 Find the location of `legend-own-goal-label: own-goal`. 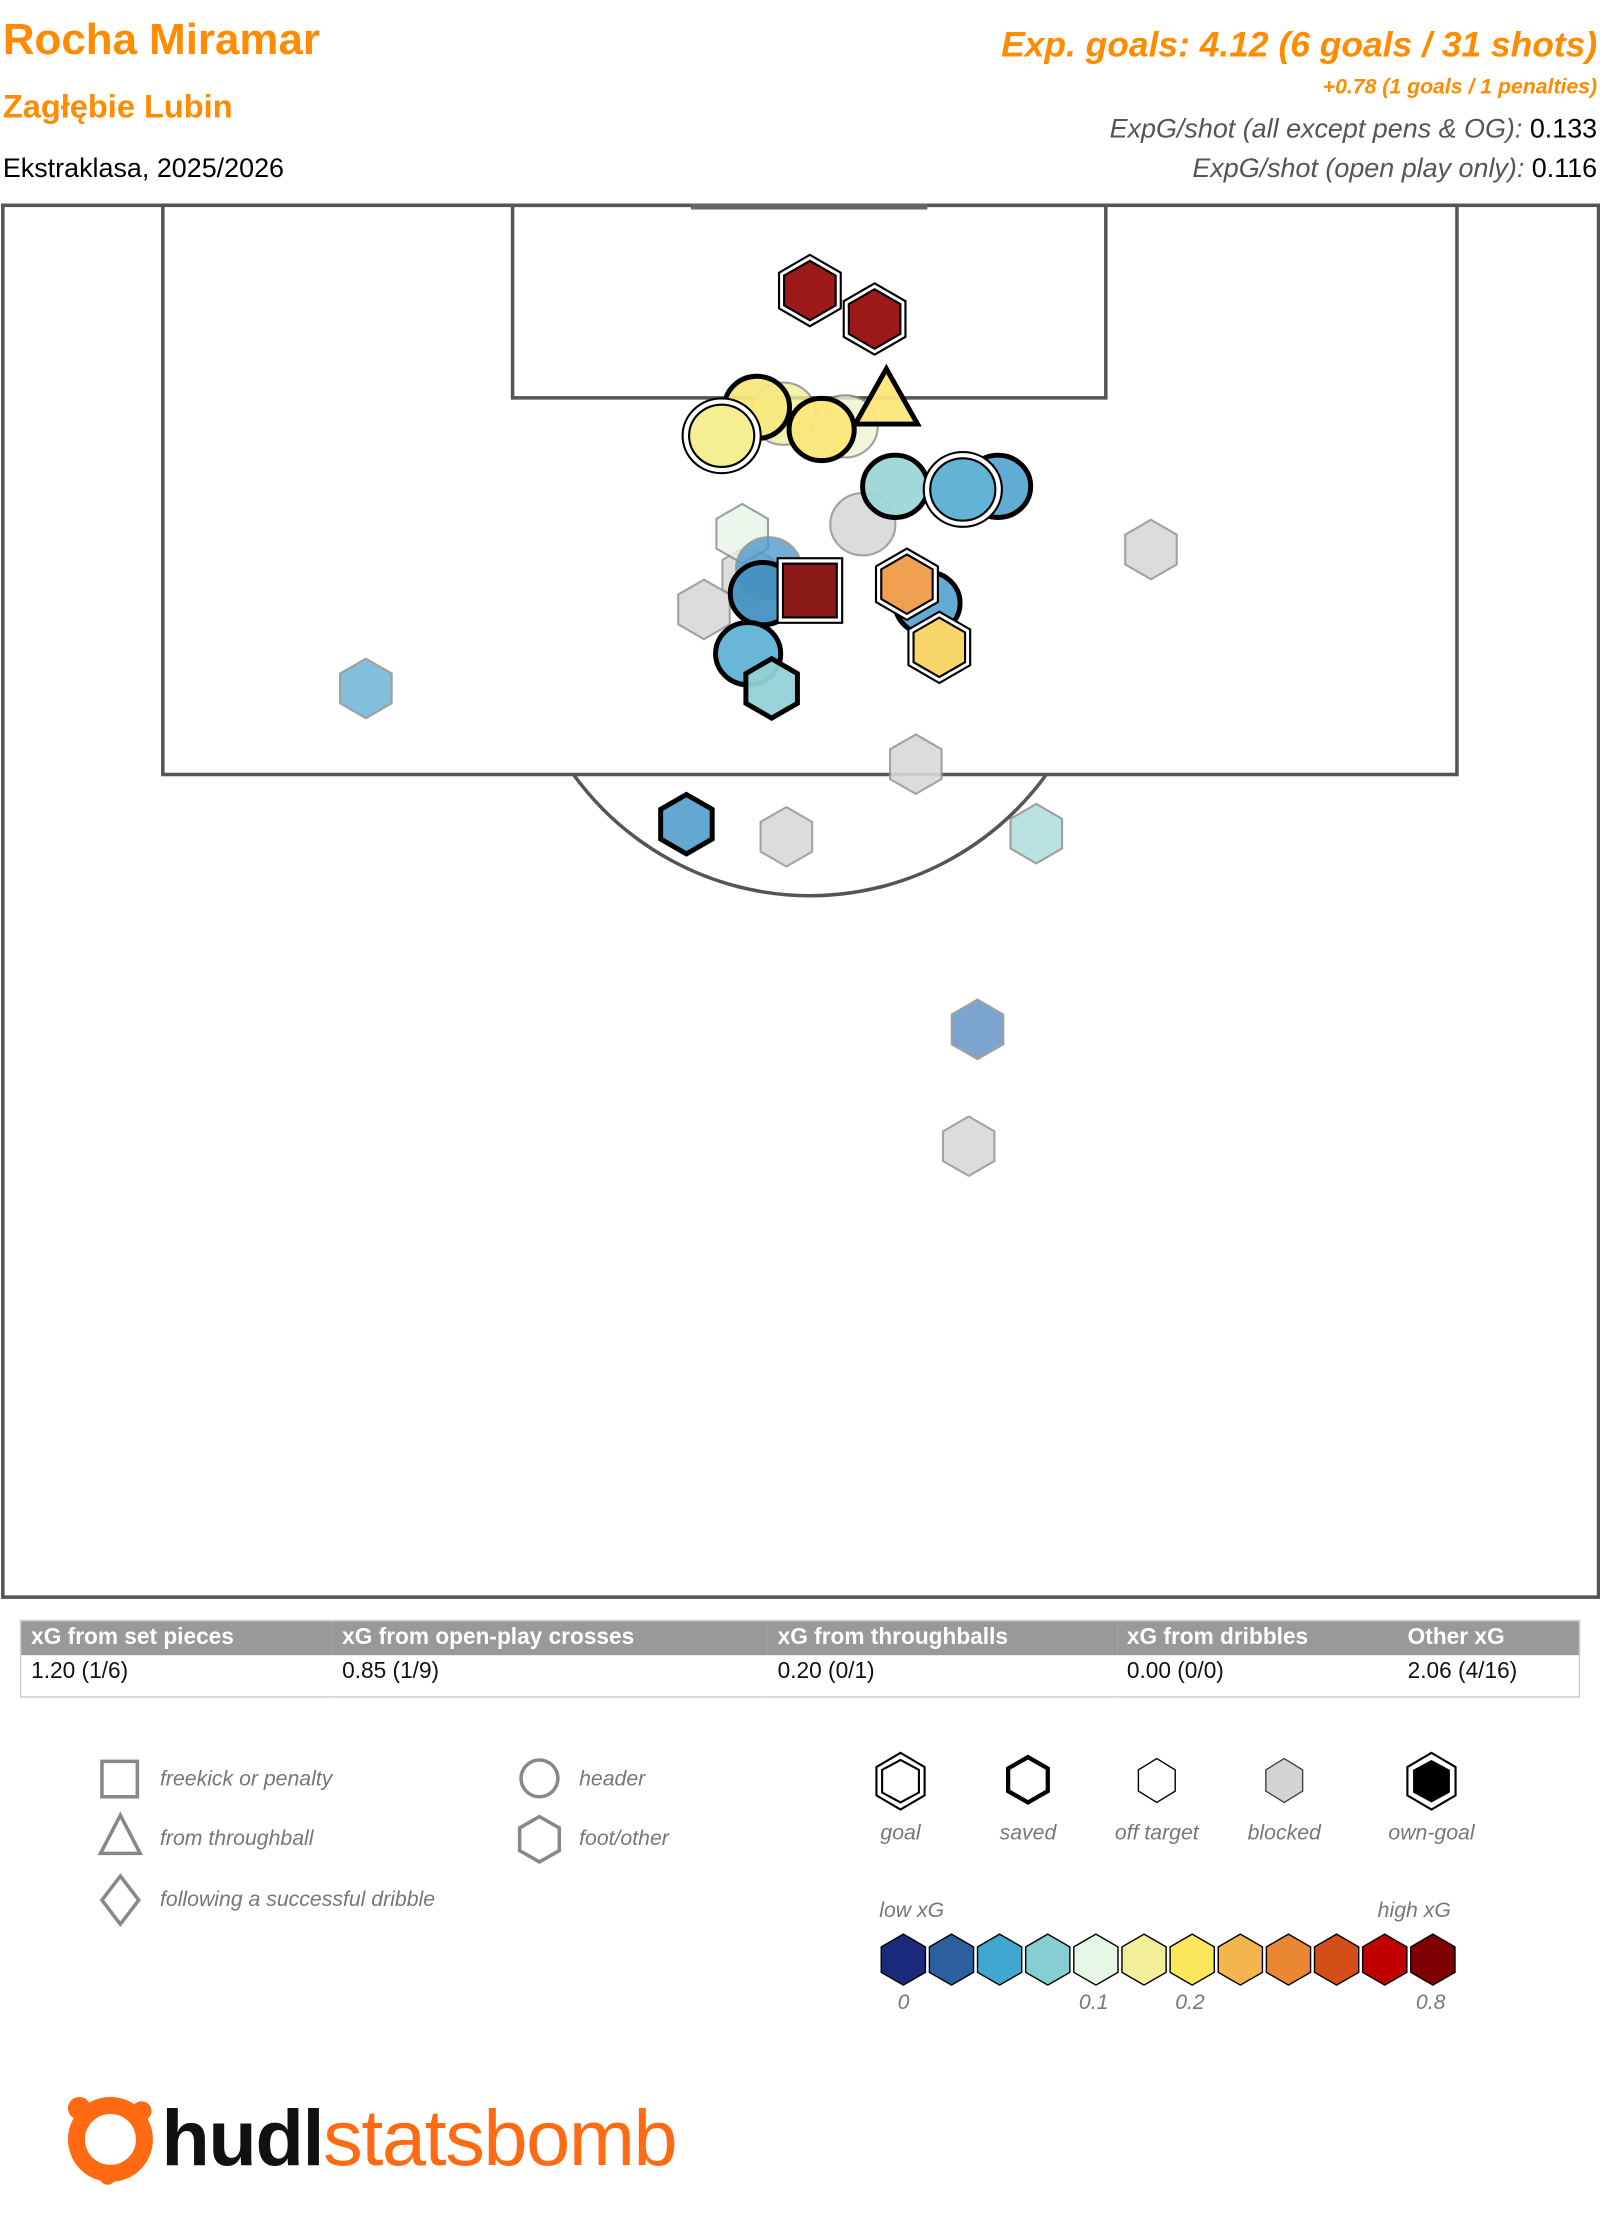

legend-own-goal-label: own-goal is located at coordinates (1431, 1832).